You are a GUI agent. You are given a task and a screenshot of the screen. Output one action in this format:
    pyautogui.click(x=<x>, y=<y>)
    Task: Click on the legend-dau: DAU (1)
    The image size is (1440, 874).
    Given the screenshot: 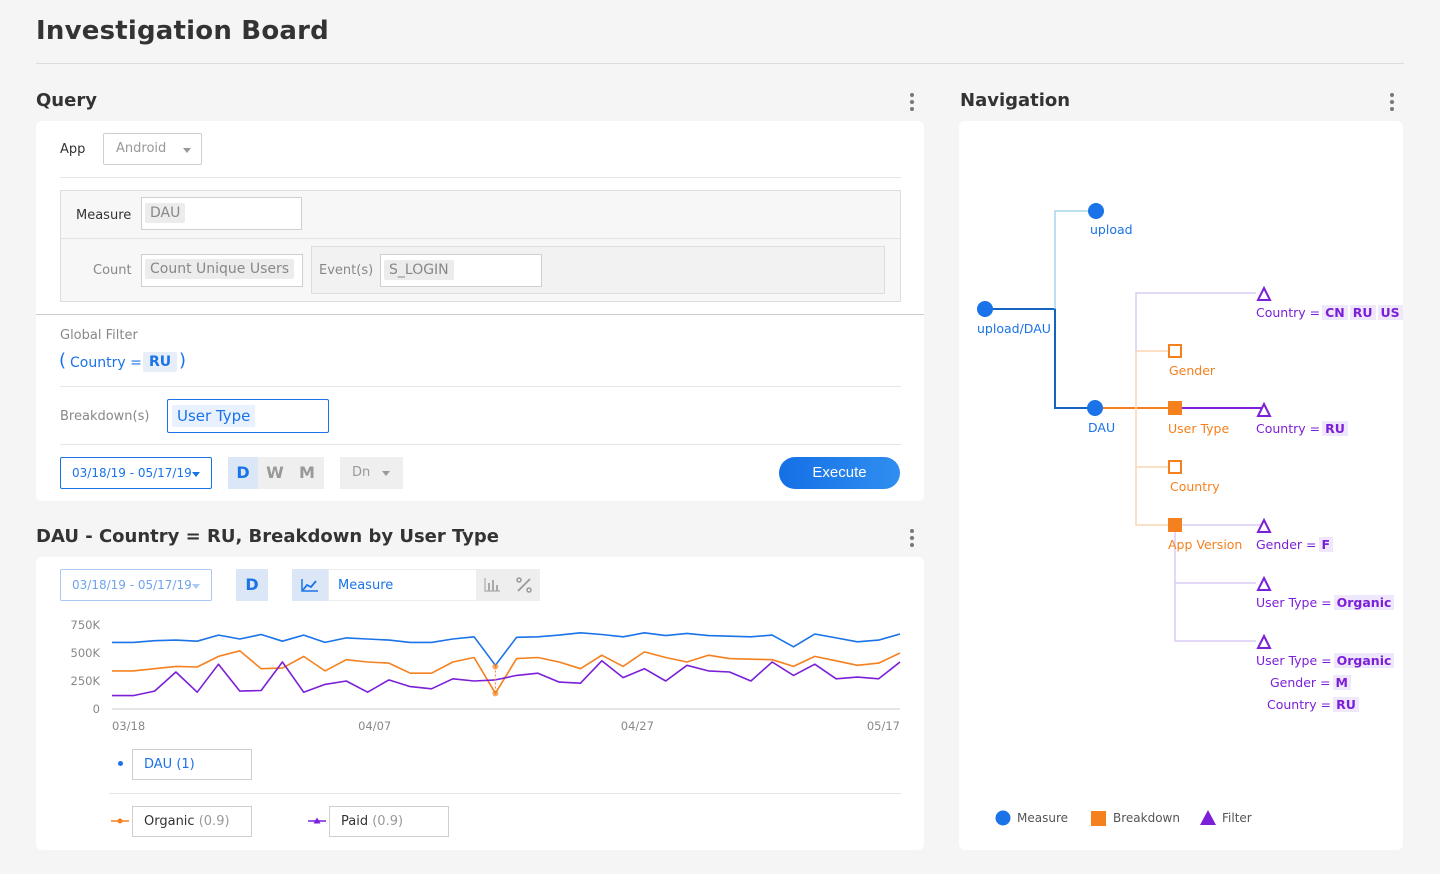 What is the action you would take?
    pyautogui.click(x=192, y=764)
    